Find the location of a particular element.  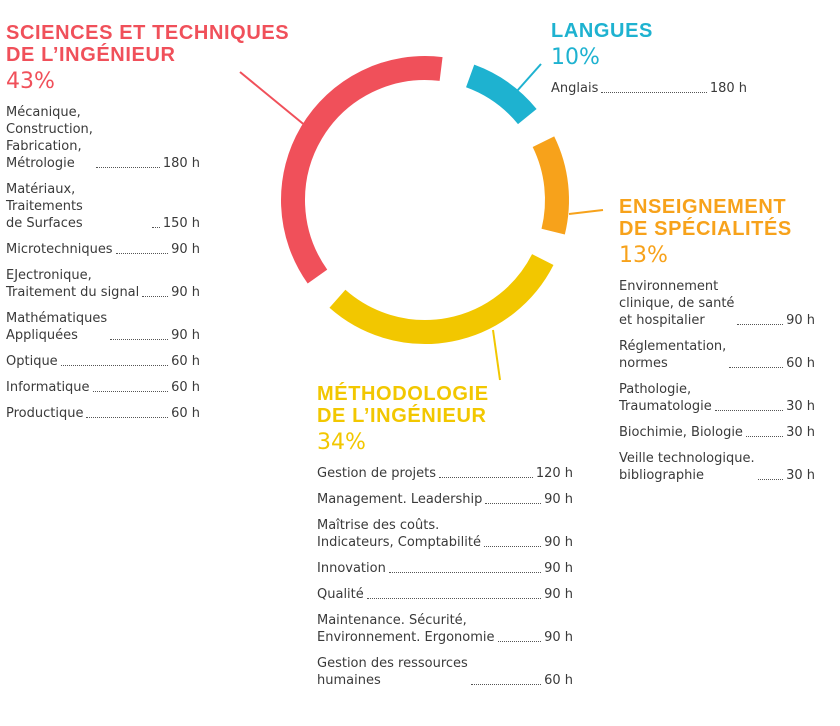

list-item: Management. Leadership 90 h is located at coordinates (445, 499).